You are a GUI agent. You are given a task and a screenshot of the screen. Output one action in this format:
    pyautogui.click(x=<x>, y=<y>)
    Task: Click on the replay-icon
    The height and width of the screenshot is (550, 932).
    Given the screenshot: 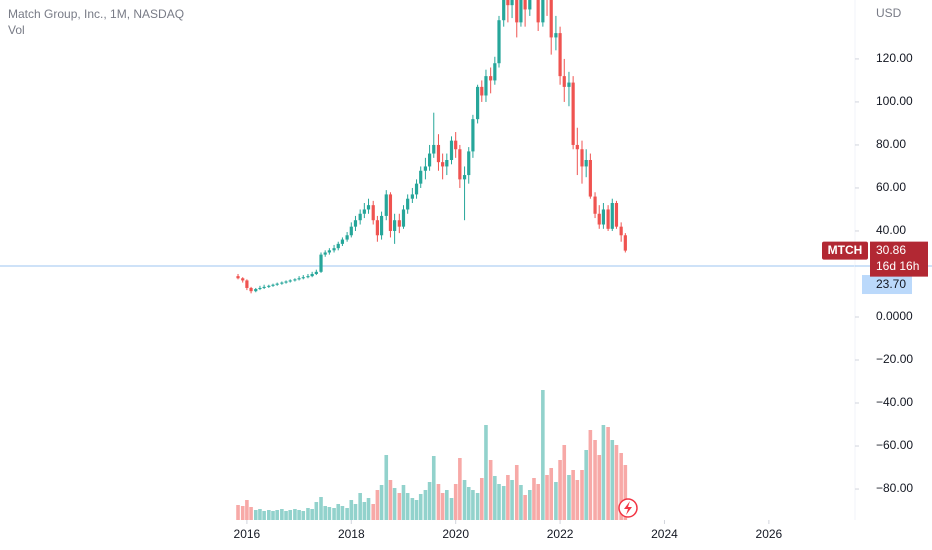 What is the action you would take?
    pyautogui.click(x=628, y=508)
    